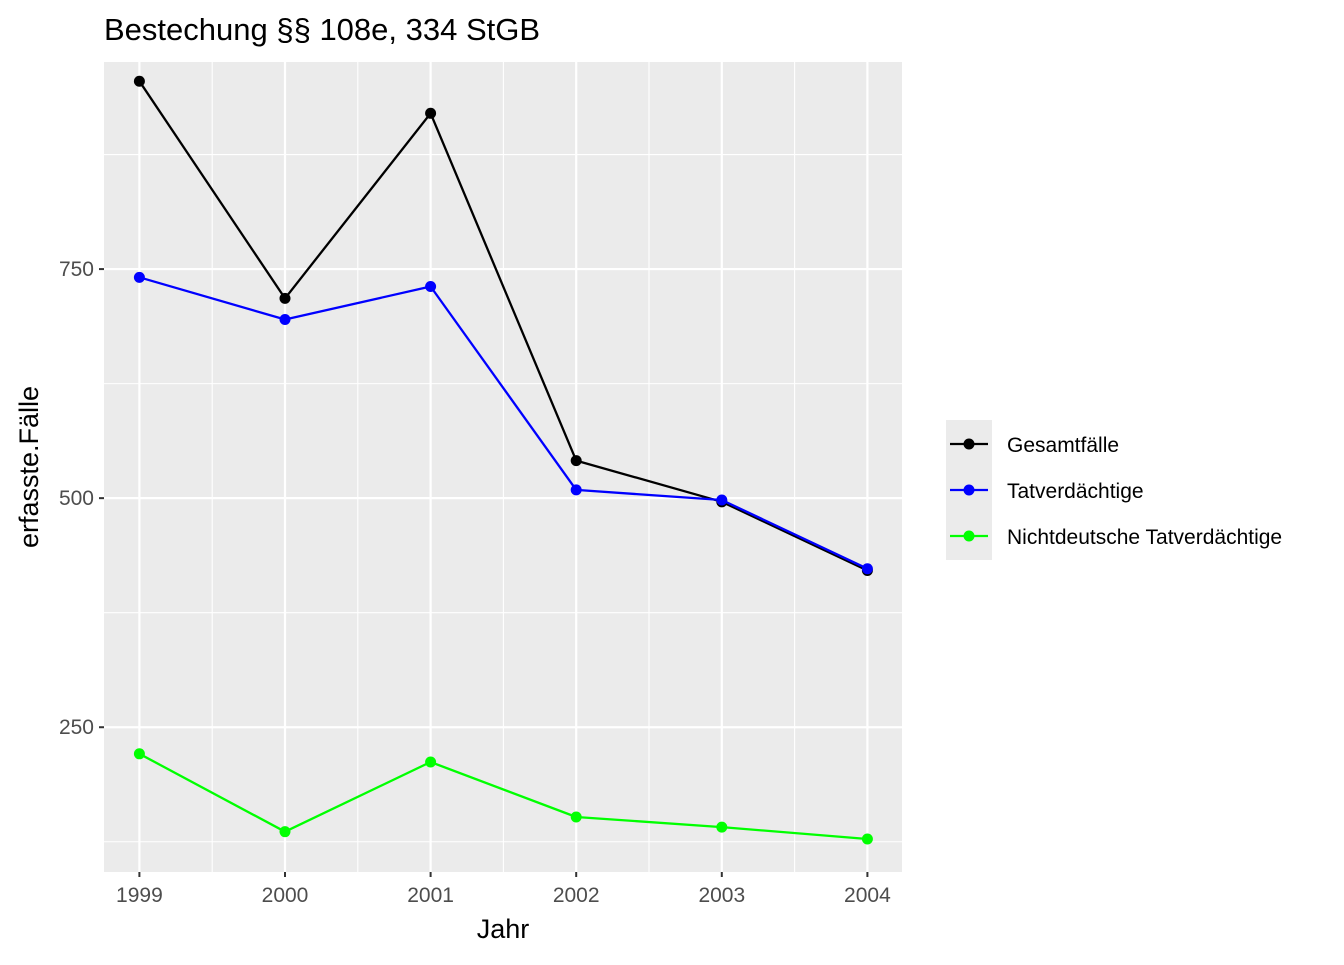 This screenshot has width=1344, height=965. What do you see at coordinates (503, 796) in the screenshot?
I see `series-line` at bounding box center [503, 796].